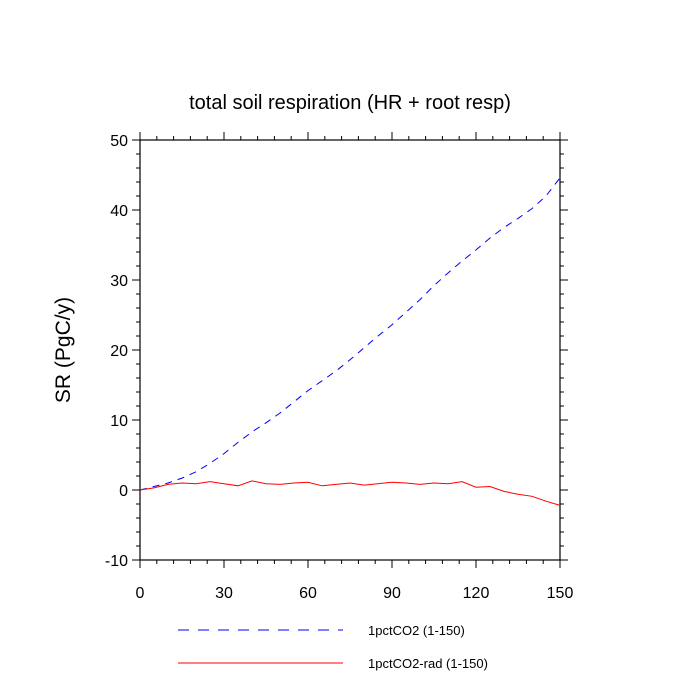  What do you see at coordinates (119, 421) in the screenshot?
I see `y-tick-label: 10` at bounding box center [119, 421].